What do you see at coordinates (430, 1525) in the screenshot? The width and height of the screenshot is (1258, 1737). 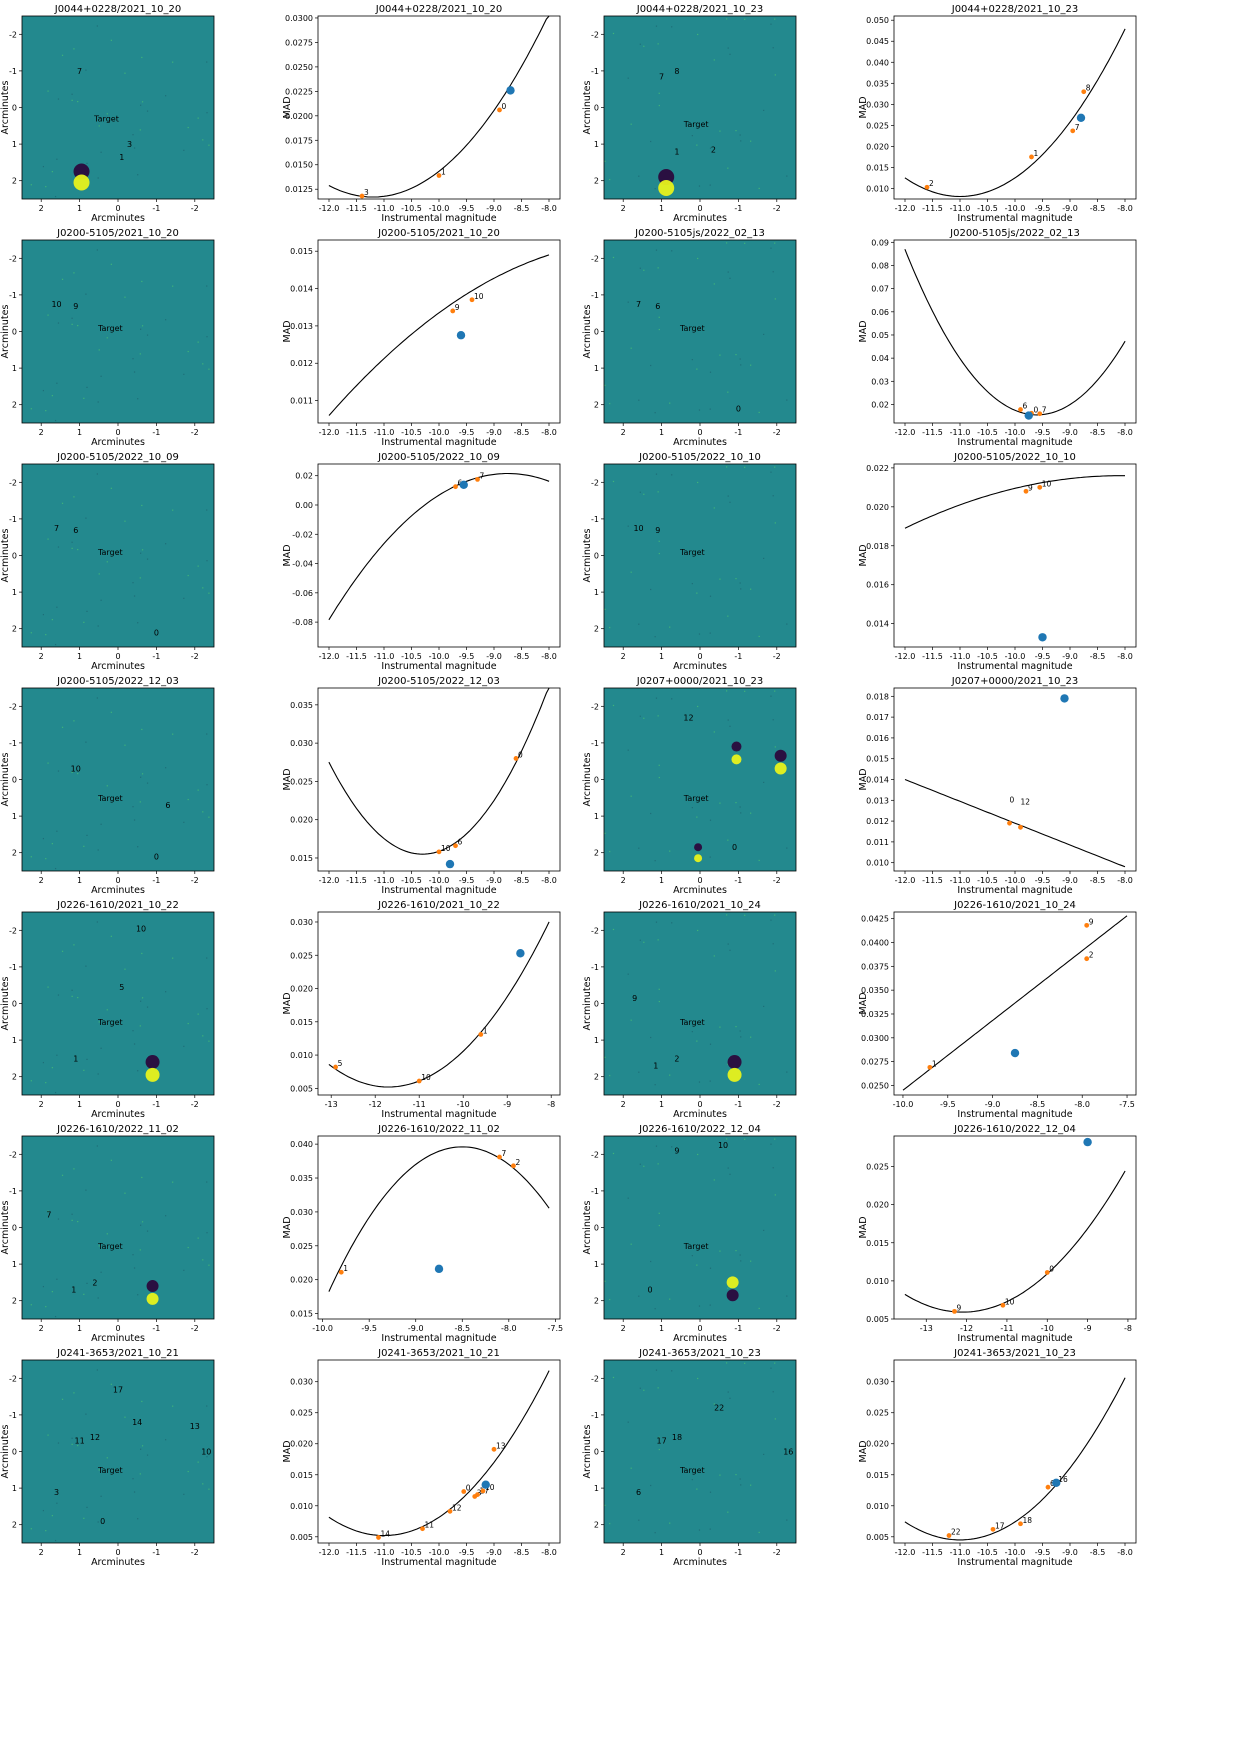 I see `point-label: 11` at bounding box center [430, 1525].